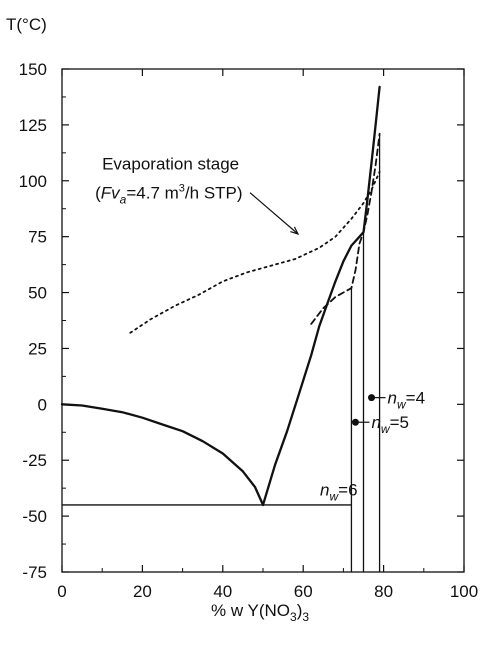  I want to click on evaporation-label-line1: Evaporation stage, so click(170, 164).